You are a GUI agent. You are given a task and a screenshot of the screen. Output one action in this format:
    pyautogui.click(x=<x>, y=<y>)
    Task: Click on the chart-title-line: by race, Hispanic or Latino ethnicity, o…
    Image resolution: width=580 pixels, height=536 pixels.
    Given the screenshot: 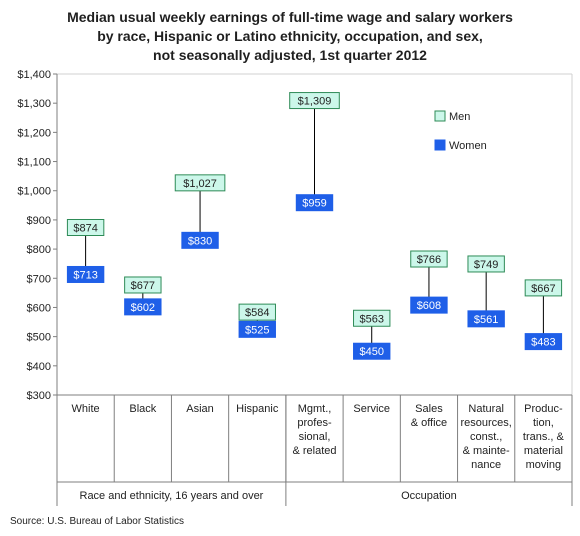 What is the action you would take?
    pyautogui.click(x=290, y=36)
    